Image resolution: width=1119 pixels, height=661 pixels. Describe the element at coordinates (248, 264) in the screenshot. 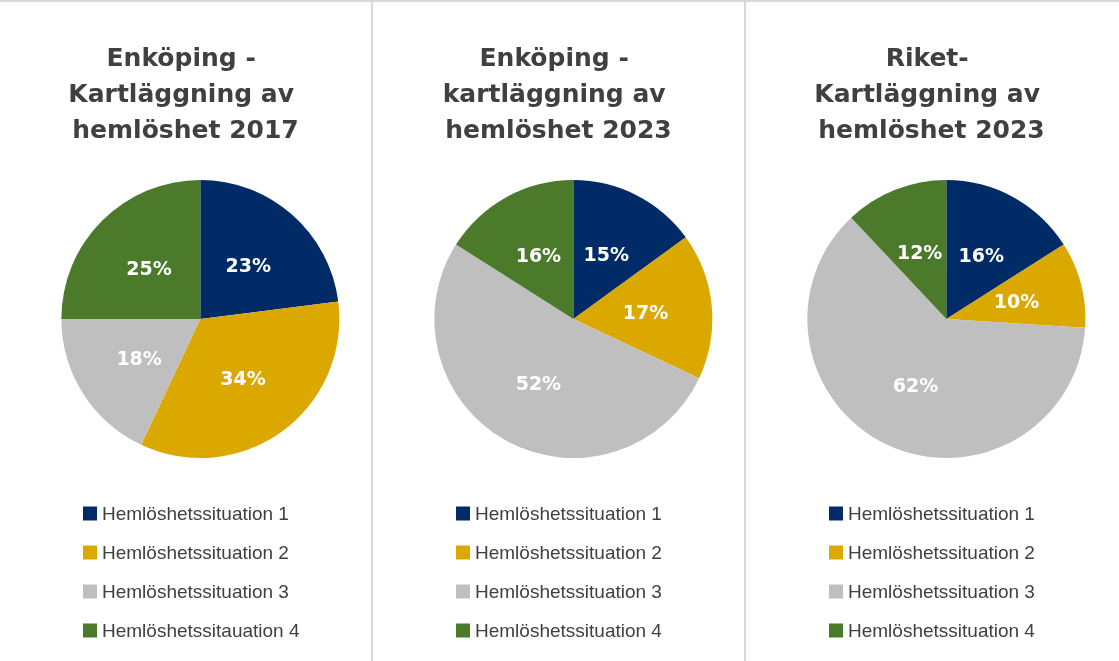

I see `data-label: 23%` at that location.